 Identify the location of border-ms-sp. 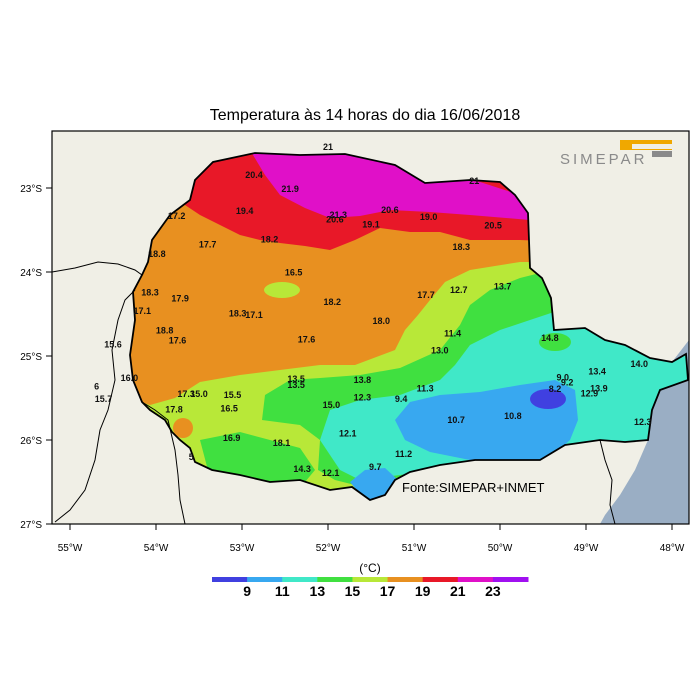
(97, 268).